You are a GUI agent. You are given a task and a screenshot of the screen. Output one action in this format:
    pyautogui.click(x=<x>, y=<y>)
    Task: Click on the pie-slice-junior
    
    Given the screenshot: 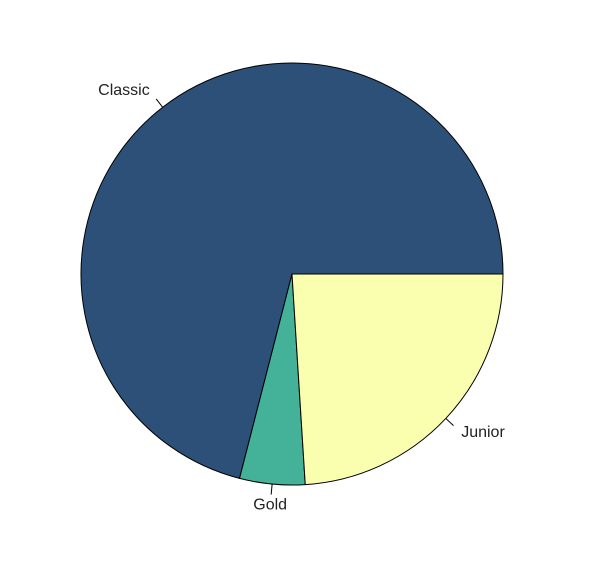 What is the action you would take?
    pyautogui.click(x=397, y=379)
    